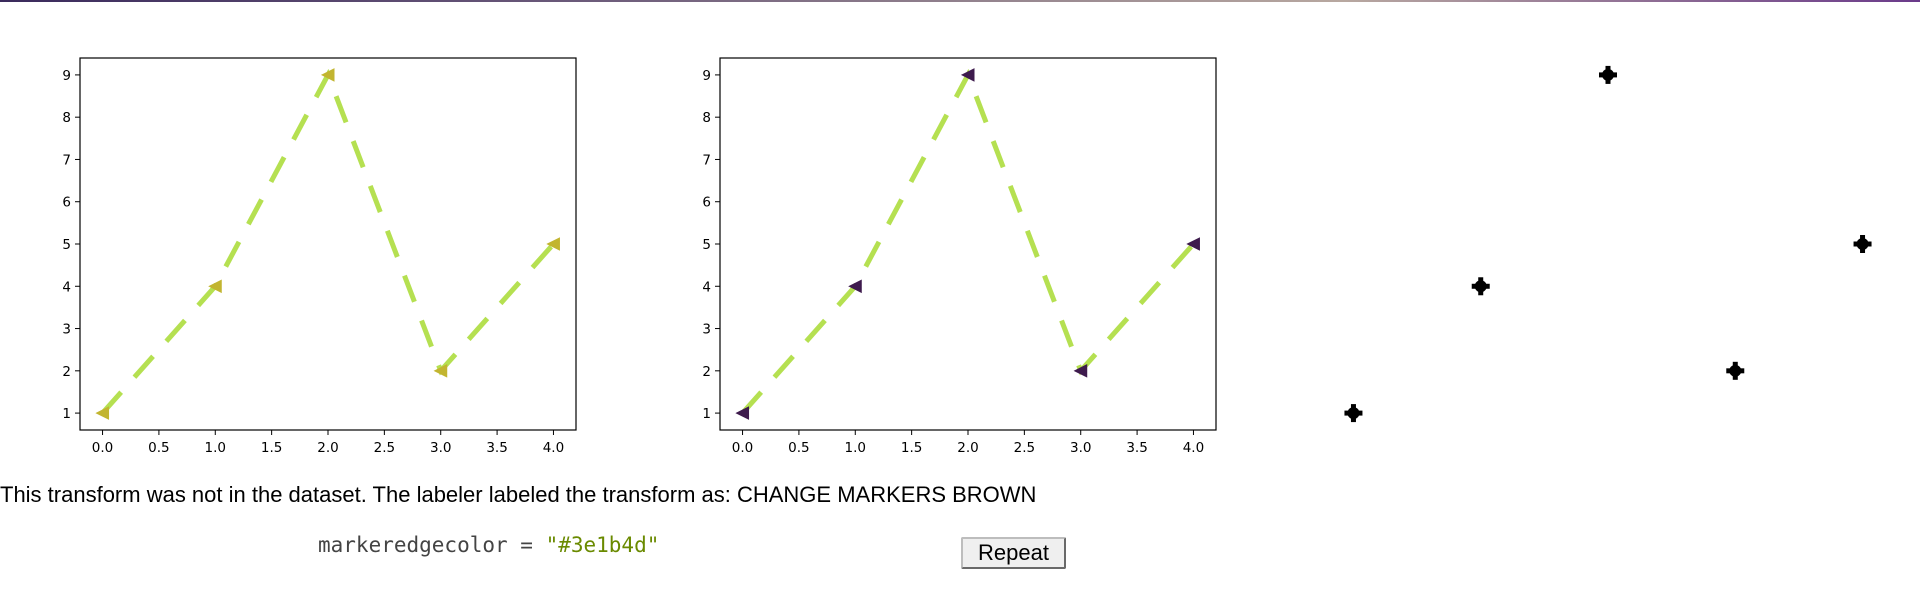 This screenshot has width=1920, height=601. I want to click on code-snippet: markeredgecolor = "#3e1b4d", so click(488, 545).